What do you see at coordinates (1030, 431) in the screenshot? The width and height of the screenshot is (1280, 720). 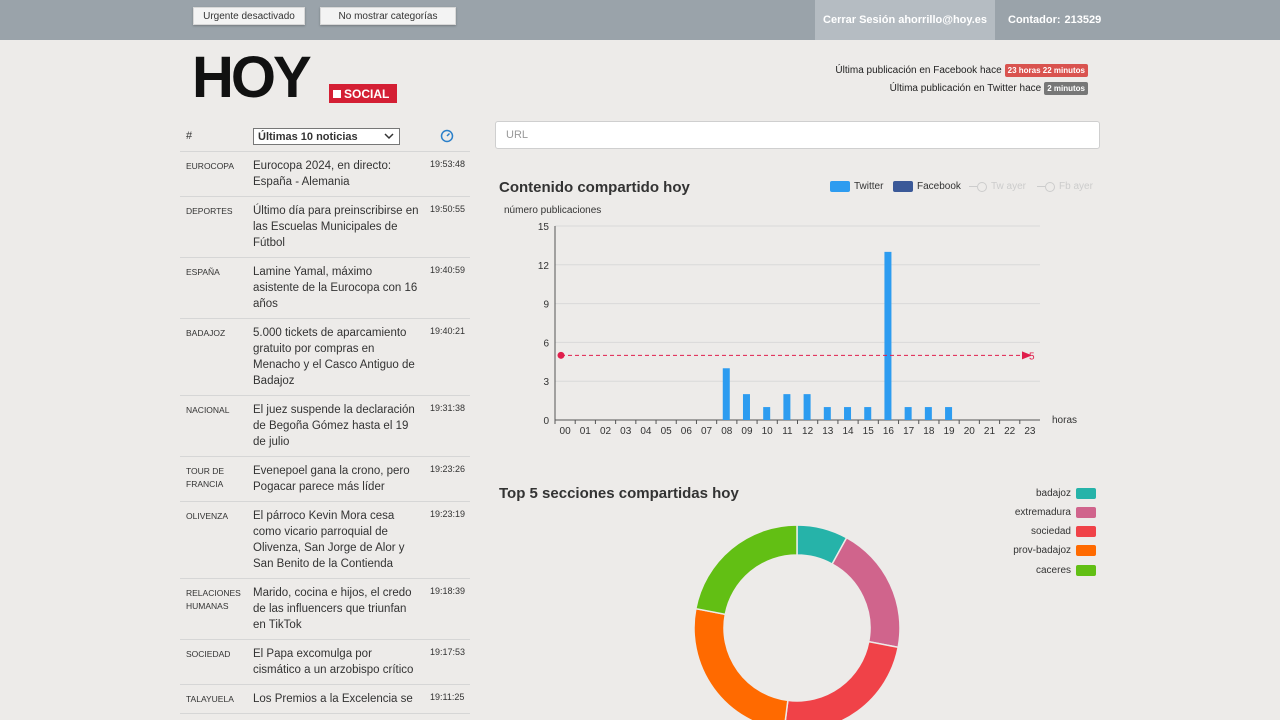 I see `x-tick-label: 23` at bounding box center [1030, 431].